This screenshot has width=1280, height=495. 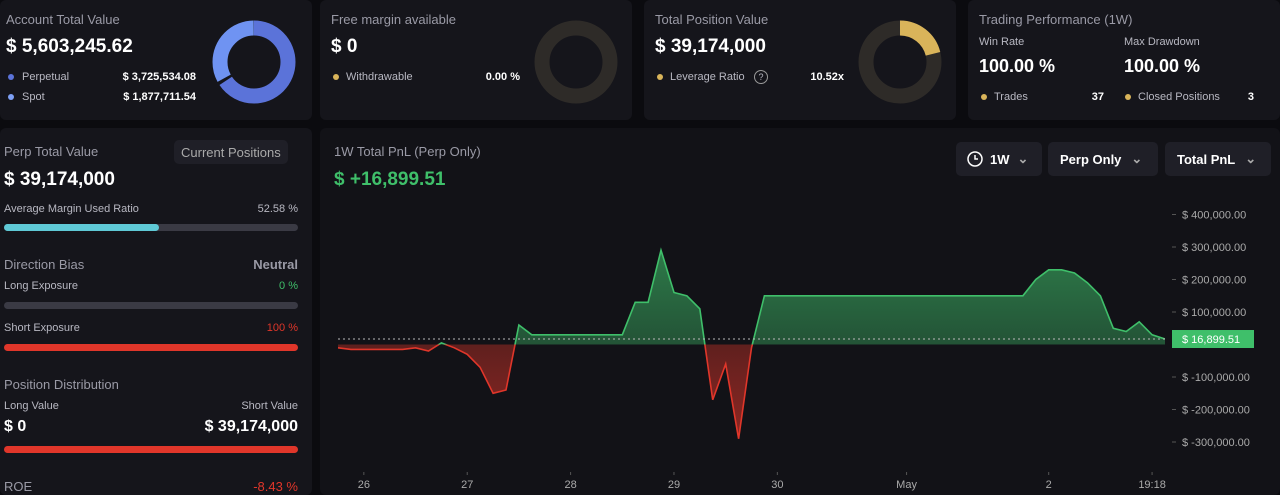 What do you see at coordinates (1179, 97) in the screenshot?
I see `row-label: Closed Positions` at bounding box center [1179, 97].